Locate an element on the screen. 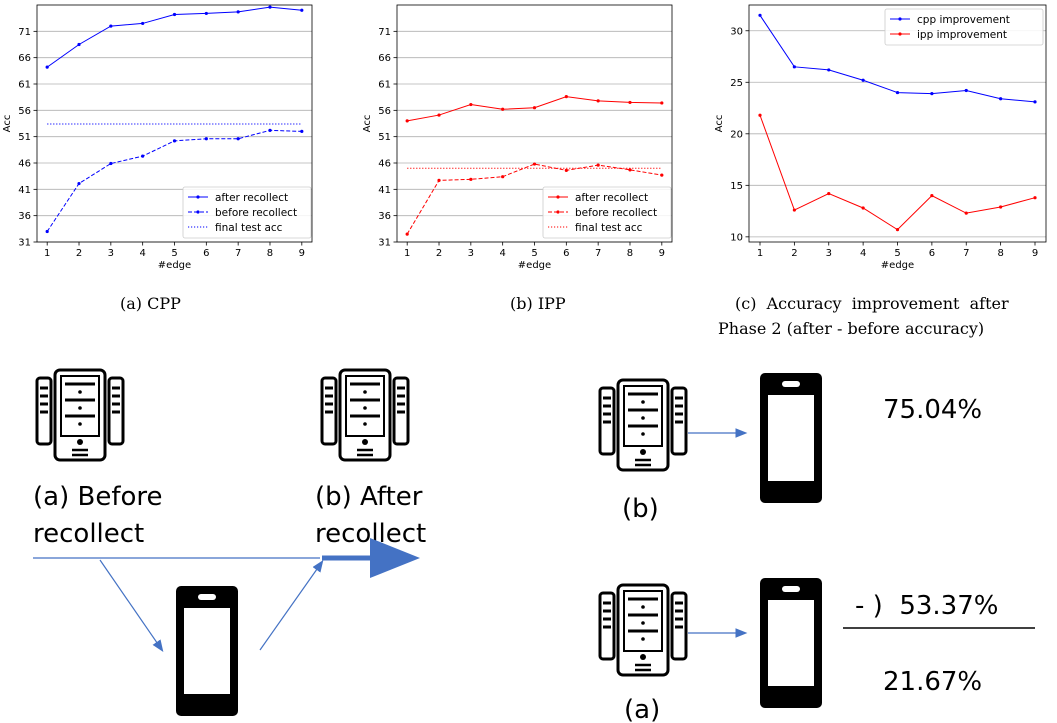  label-a: (a) is located at coordinates (642, 709).